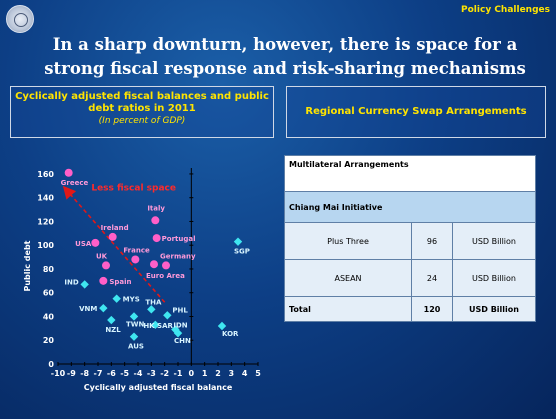 This screenshot has height=419, width=556. What do you see at coordinates (88, 309) in the screenshot?
I see `point-label: VNM` at bounding box center [88, 309].